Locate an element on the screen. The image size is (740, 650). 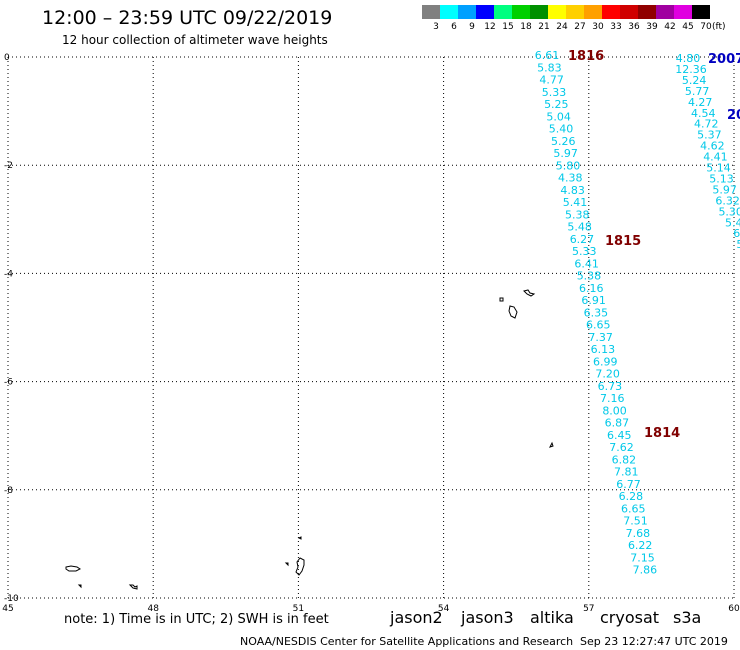
scale-tick-label: 15 is located at coordinates (508, 27).